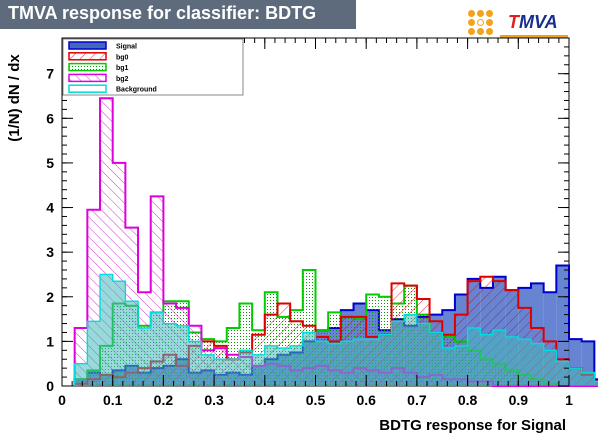  Describe the element at coordinates (122, 68) in the screenshot. I see `legend-label: bg1` at that location.